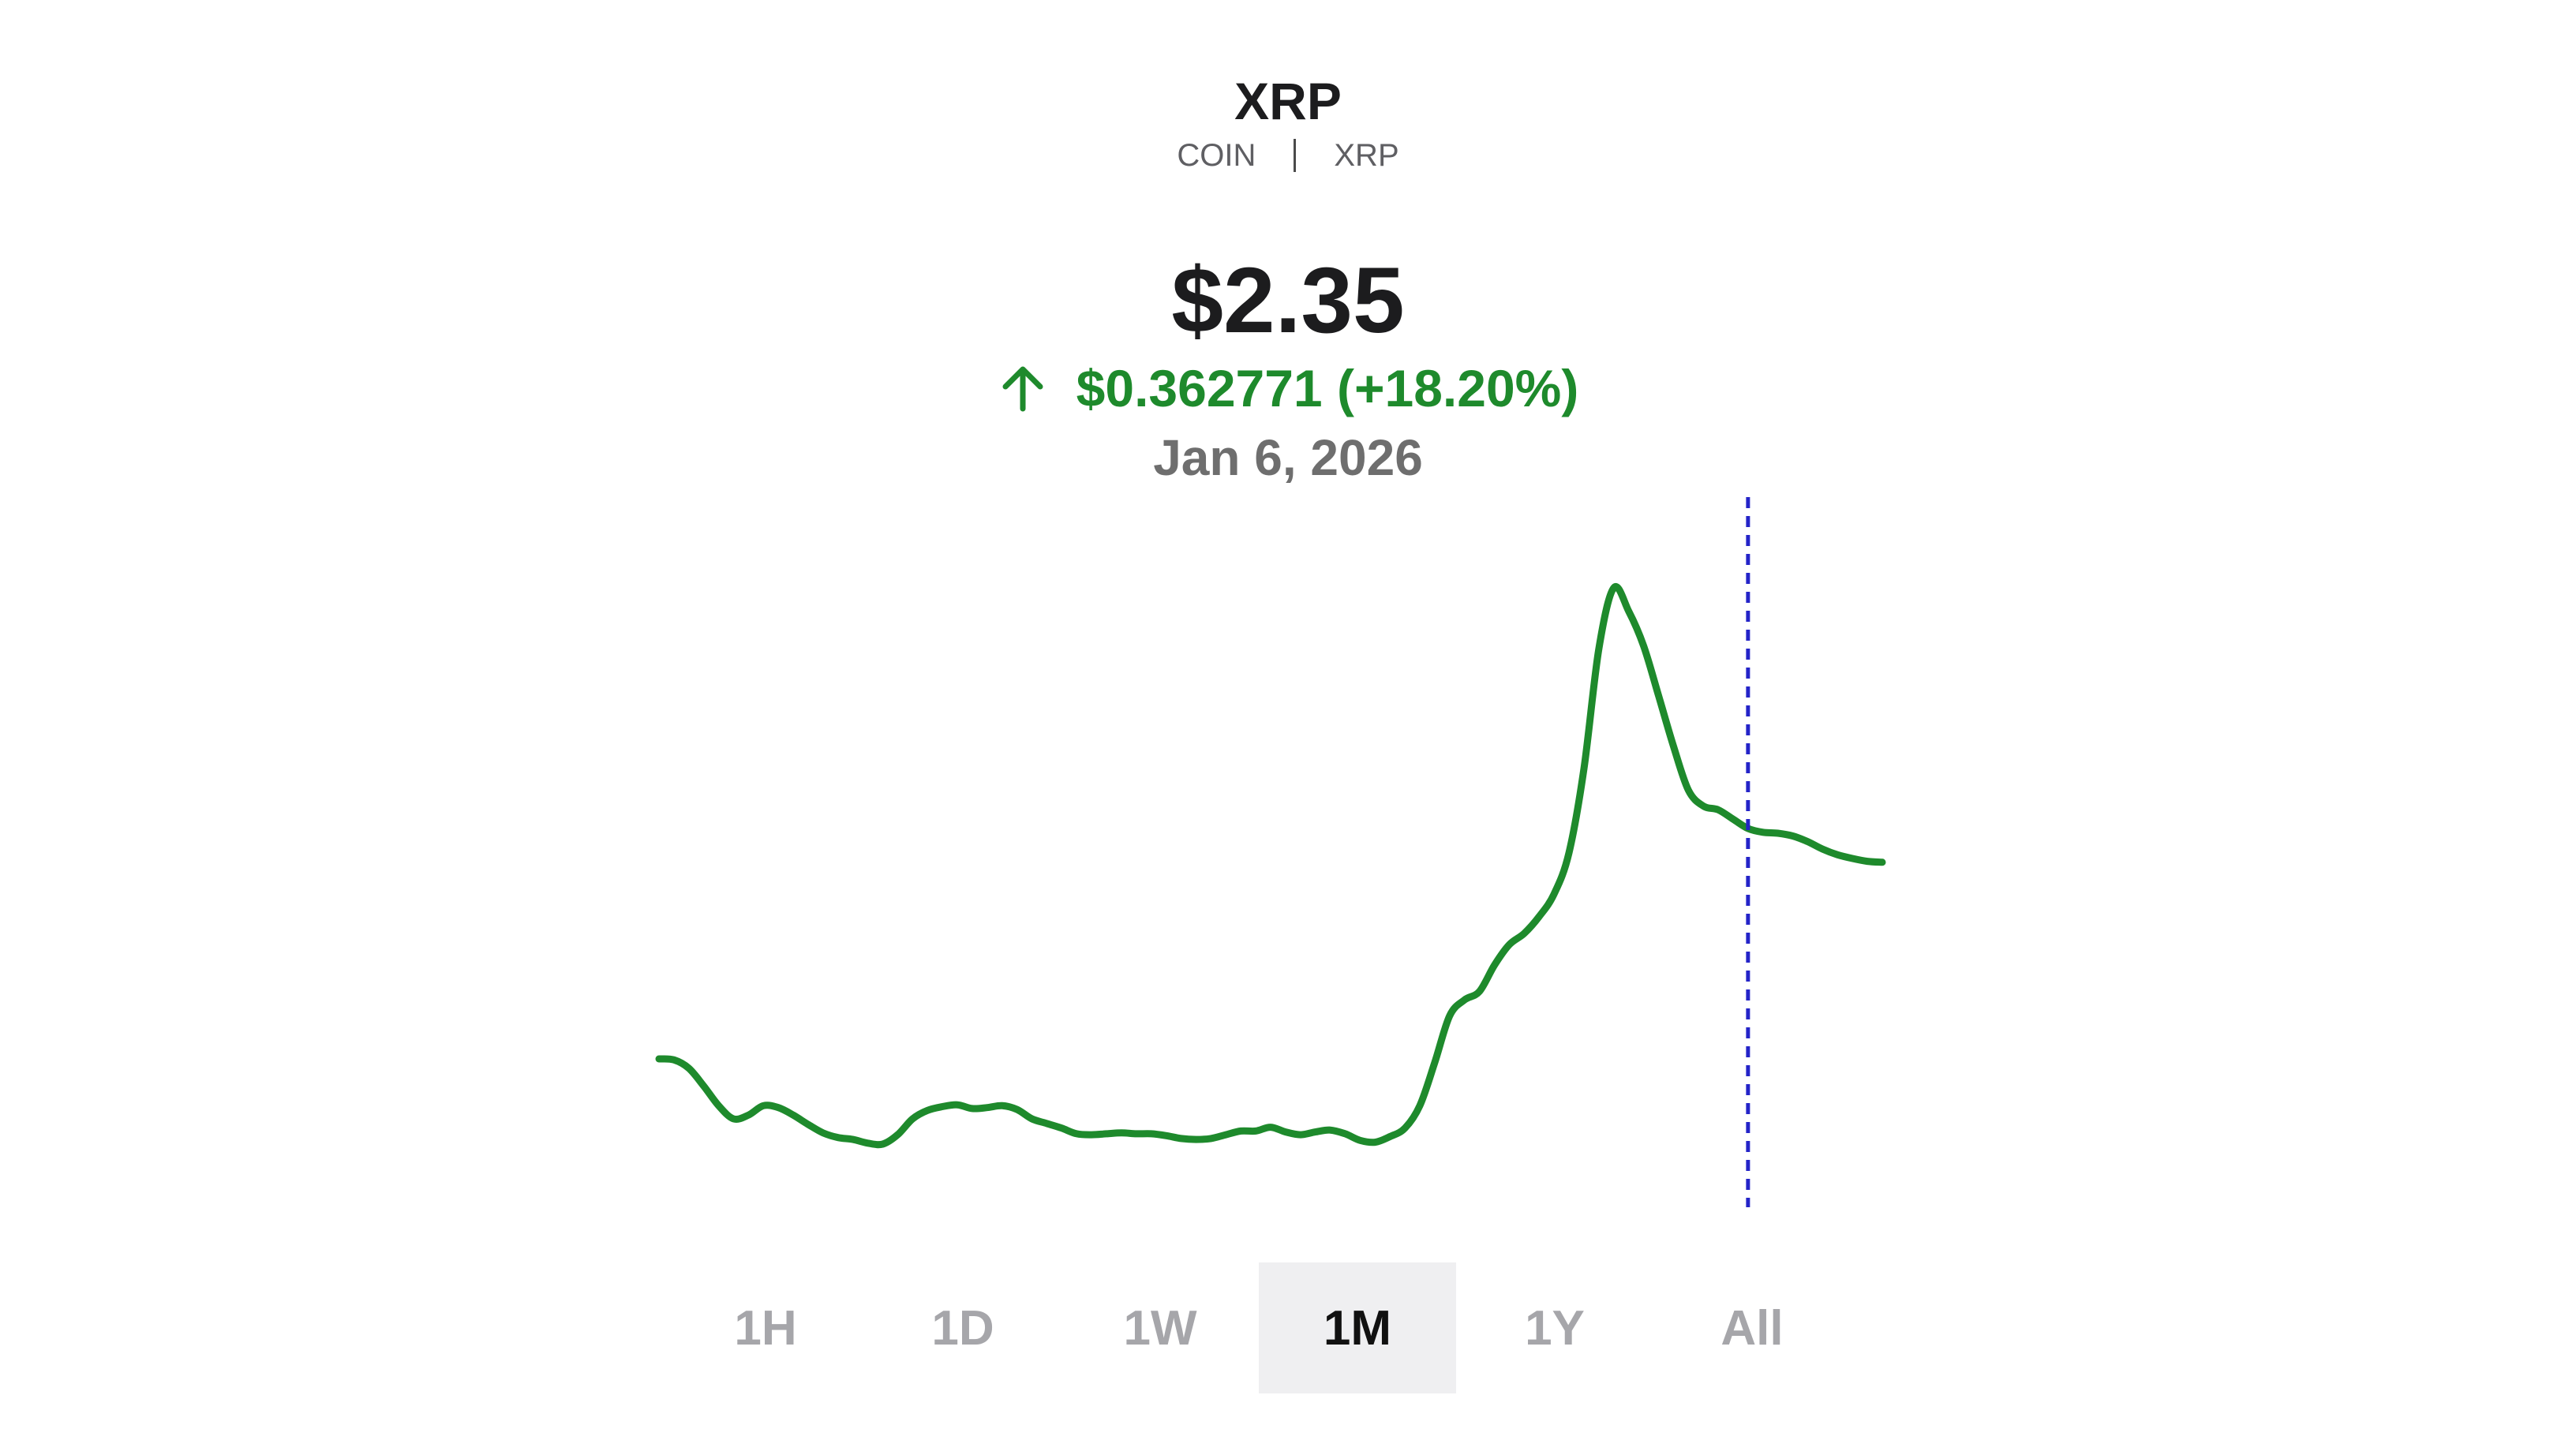 This screenshot has height=1440, width=2576. I want to click on range-1y: 1Y, so click(1555, 1328).